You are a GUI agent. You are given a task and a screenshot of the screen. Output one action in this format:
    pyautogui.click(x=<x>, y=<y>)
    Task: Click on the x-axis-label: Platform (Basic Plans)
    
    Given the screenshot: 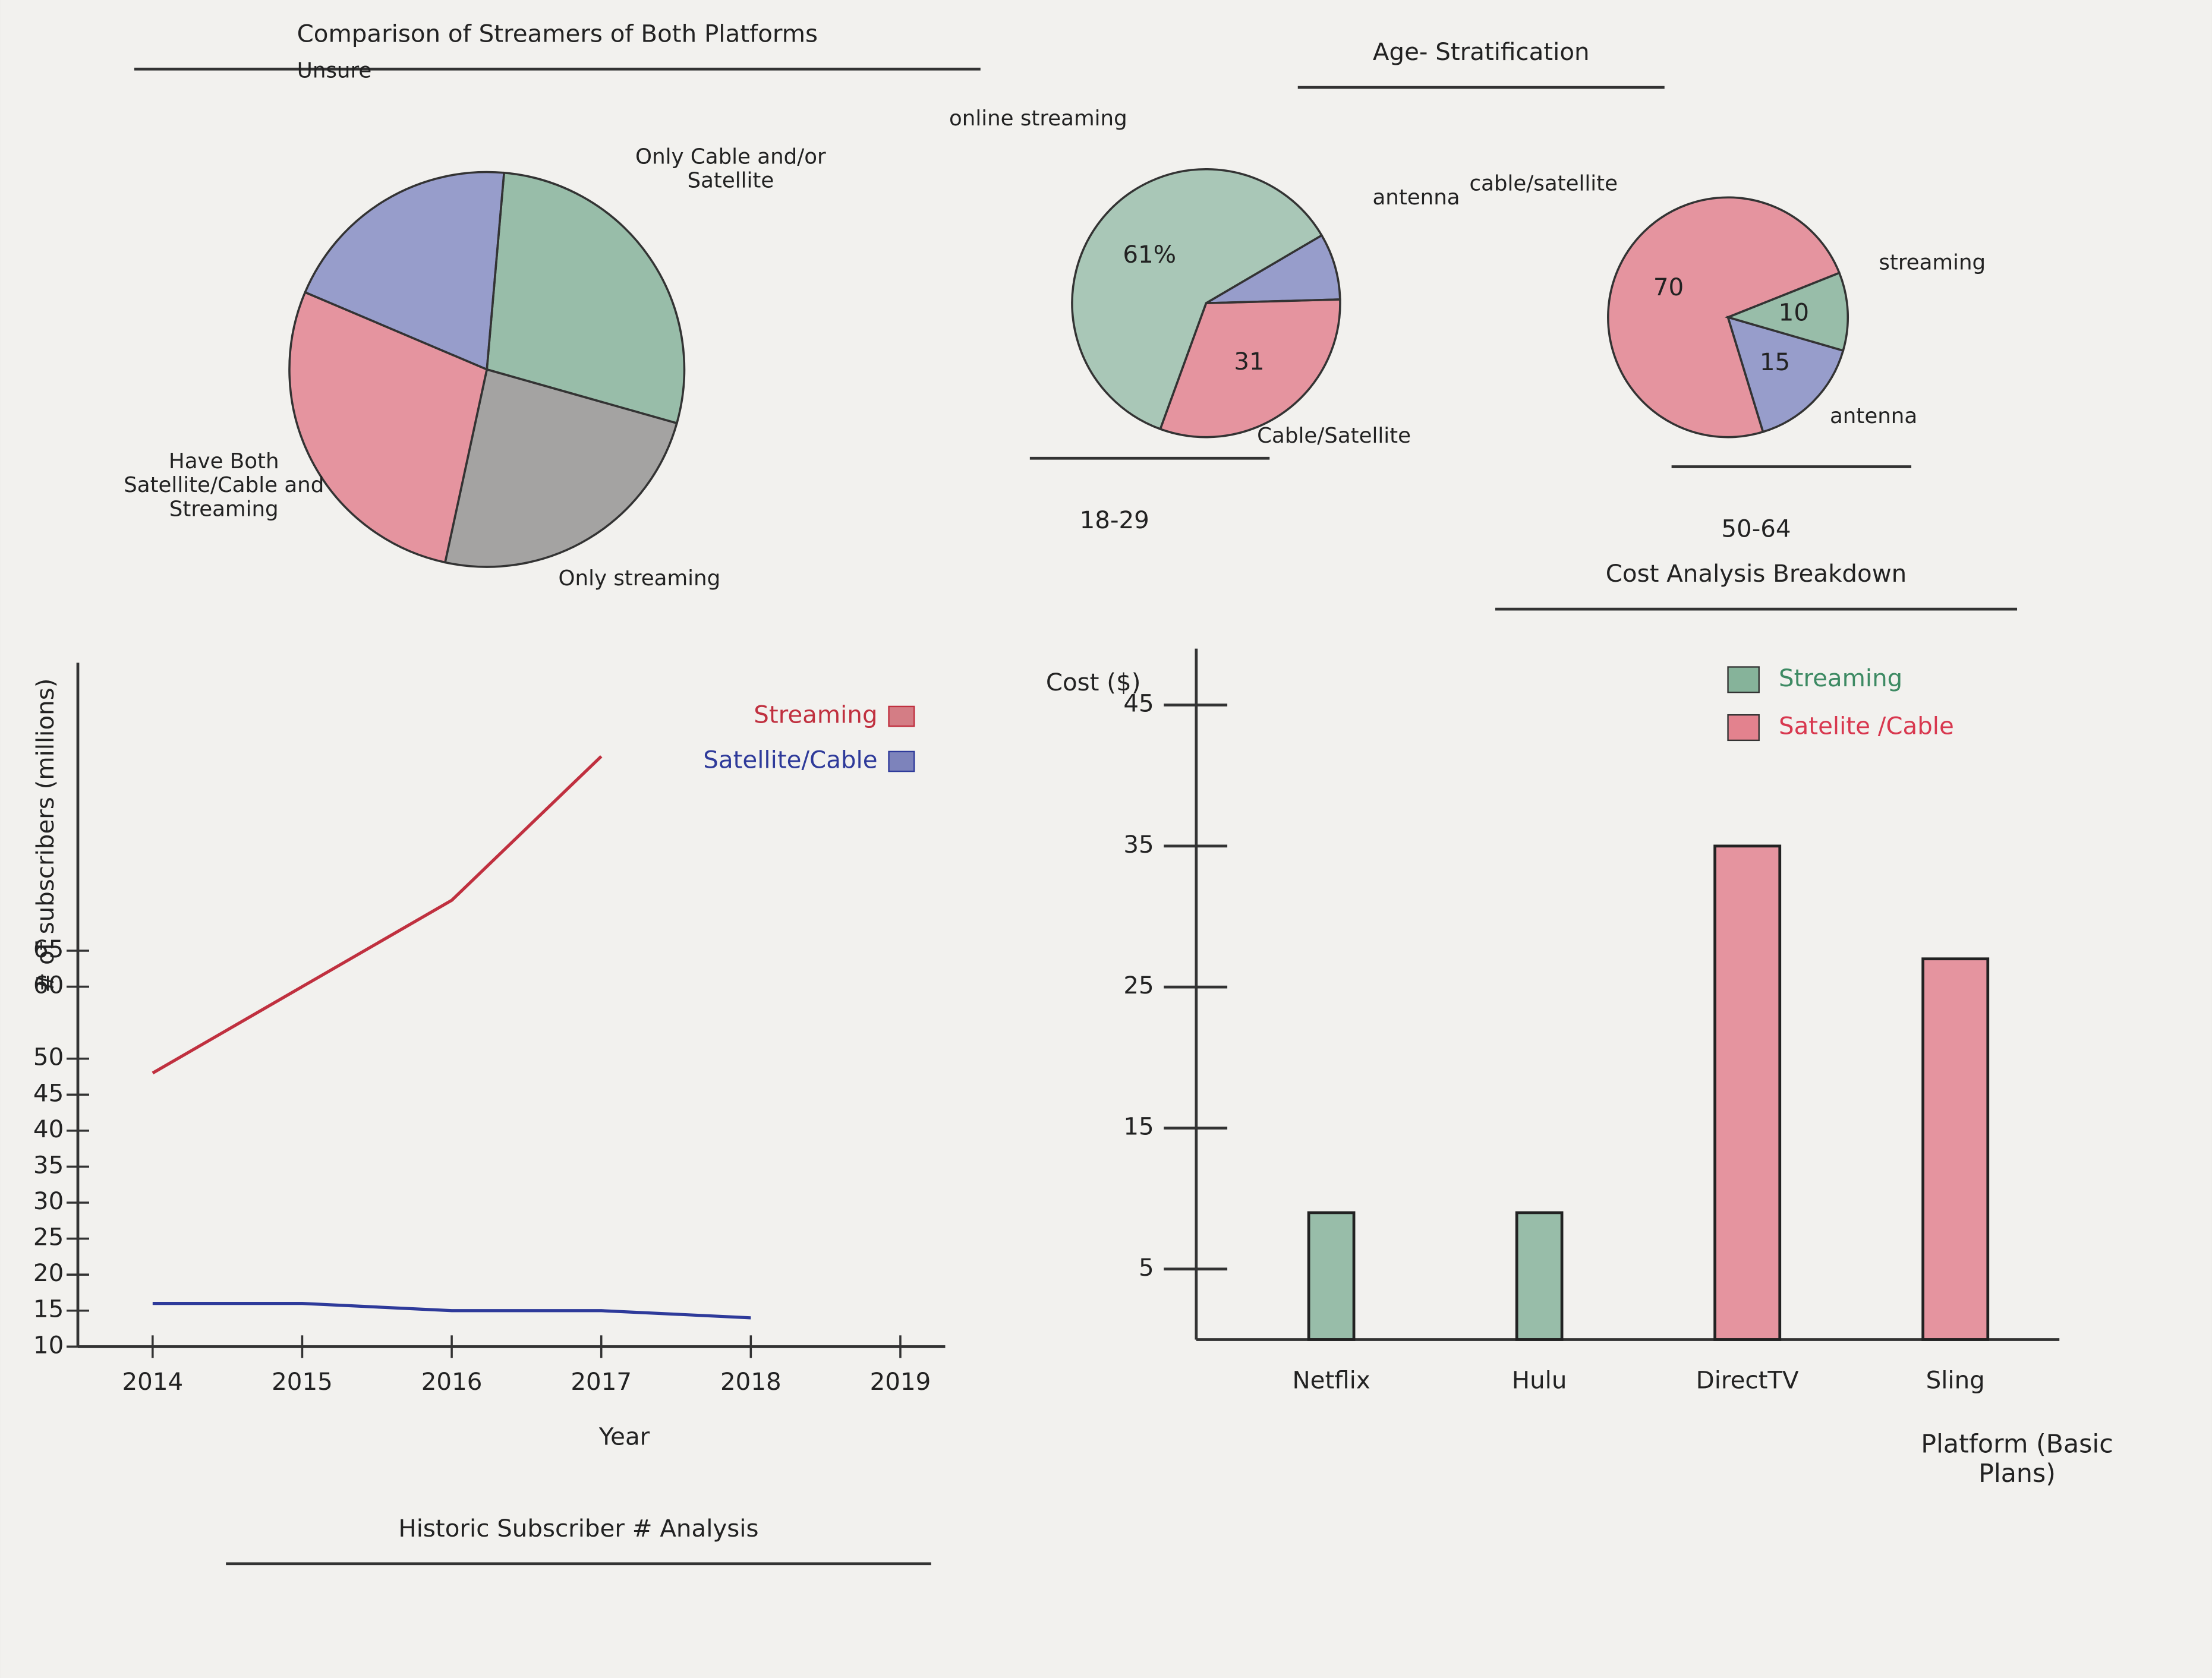 What is the action you would take?
    pyautogui.click(x=2017, y=1460)
    